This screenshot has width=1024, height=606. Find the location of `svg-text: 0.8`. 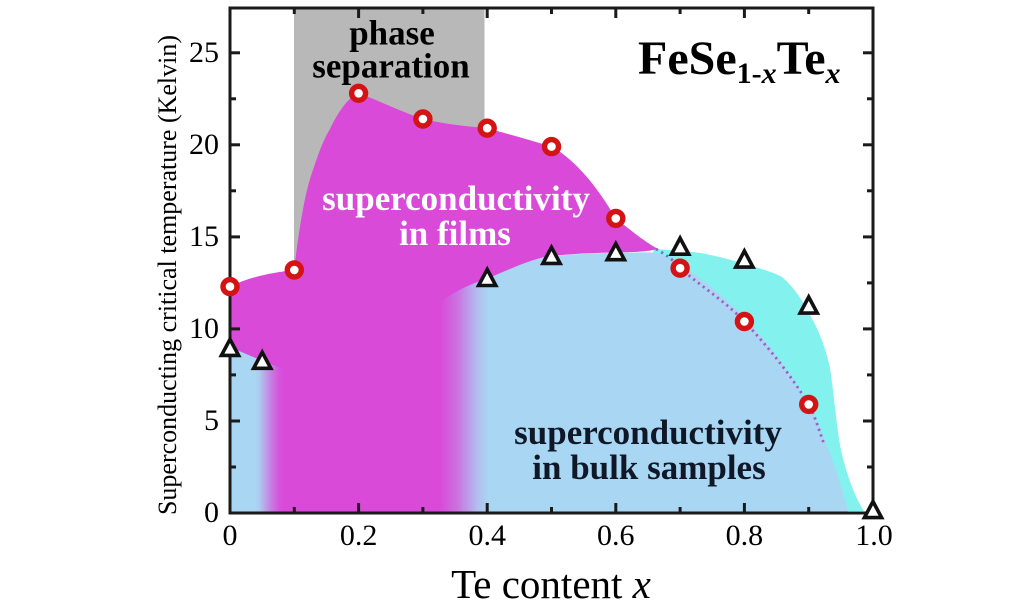

svg-text: 0.8 is located at coordinates (745, 535).